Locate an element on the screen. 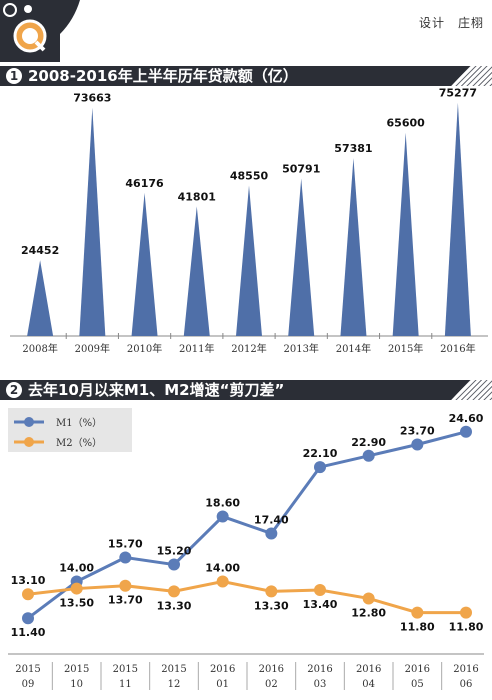 The width and height of the screenshot is (492, 700). data-label-6: 57381 is located at coordinates (353, 148).